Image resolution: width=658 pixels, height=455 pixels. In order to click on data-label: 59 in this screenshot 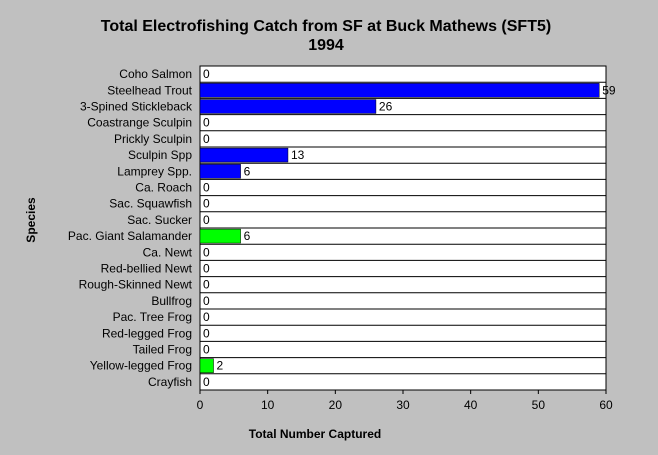, I will do `click(609, 90)`.